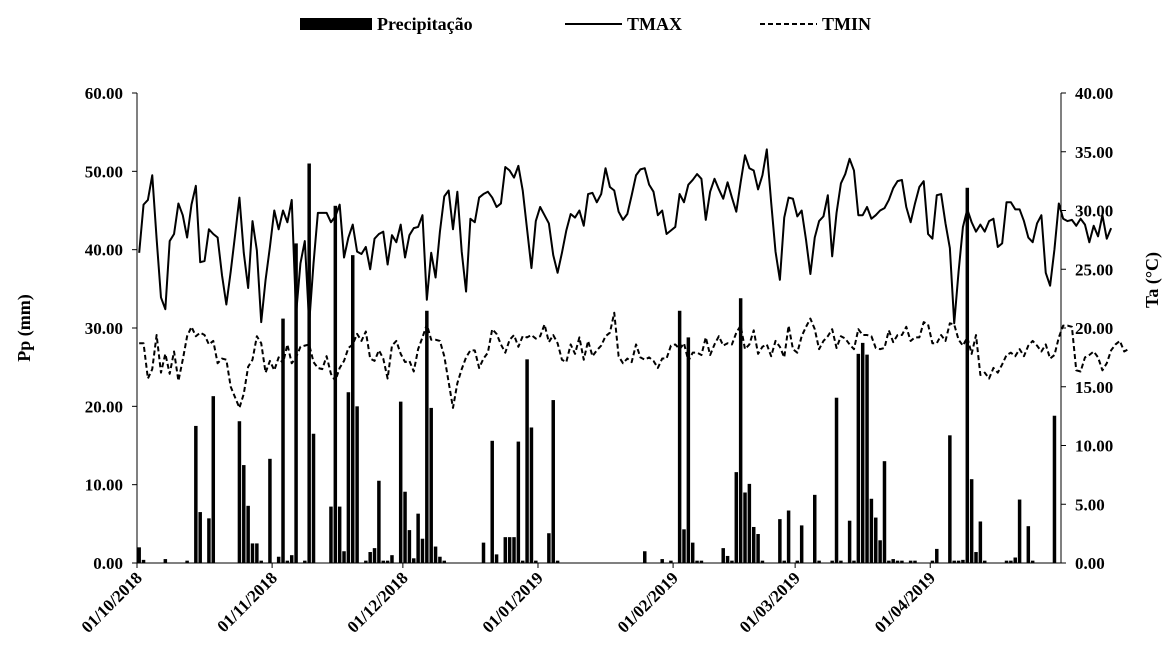 The height and width of the screenshot is (668, 1171). Describe the element at coordinates (377, 602) in the screenshot. I see `x-tick-label: 01/12/2018` at that location.